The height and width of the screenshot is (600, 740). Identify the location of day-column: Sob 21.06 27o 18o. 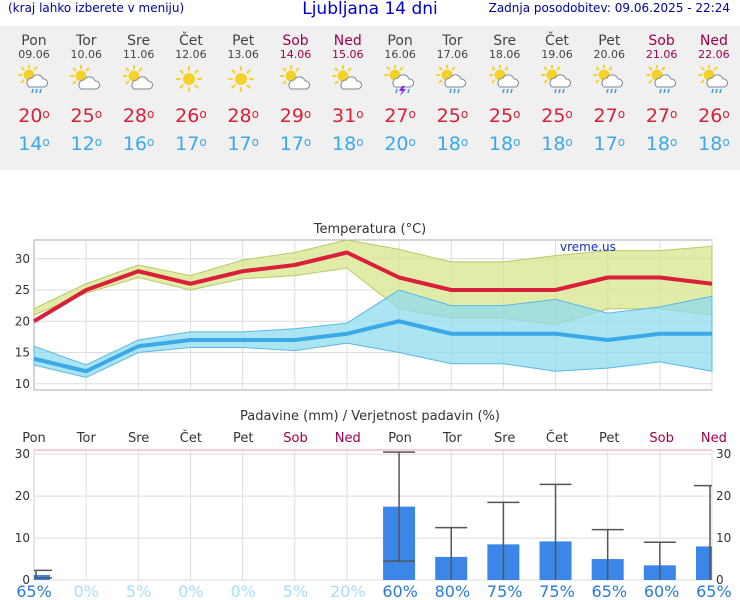
(662, 90).